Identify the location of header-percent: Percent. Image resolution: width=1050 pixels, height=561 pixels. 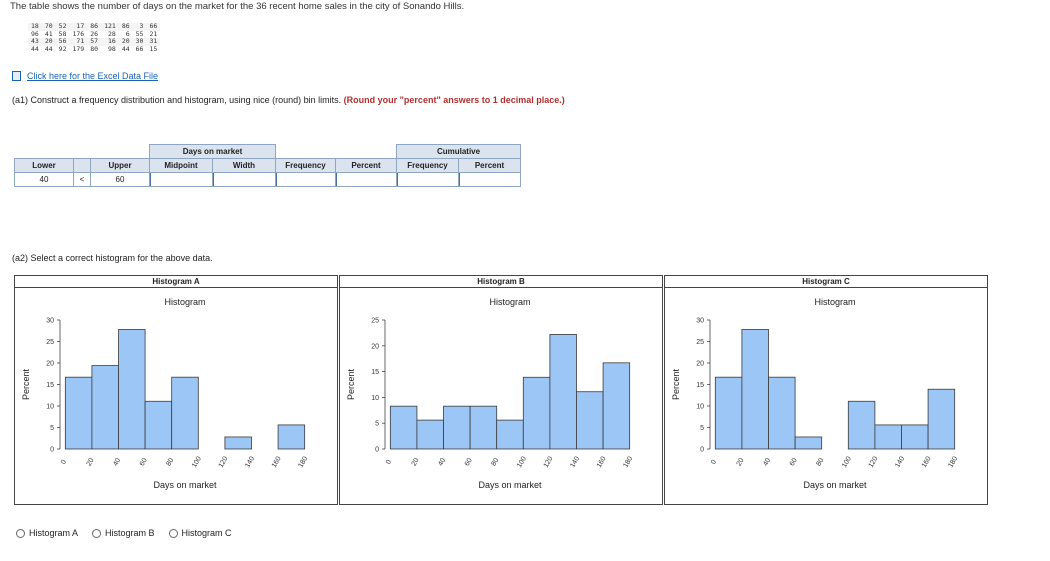
(366, 165).